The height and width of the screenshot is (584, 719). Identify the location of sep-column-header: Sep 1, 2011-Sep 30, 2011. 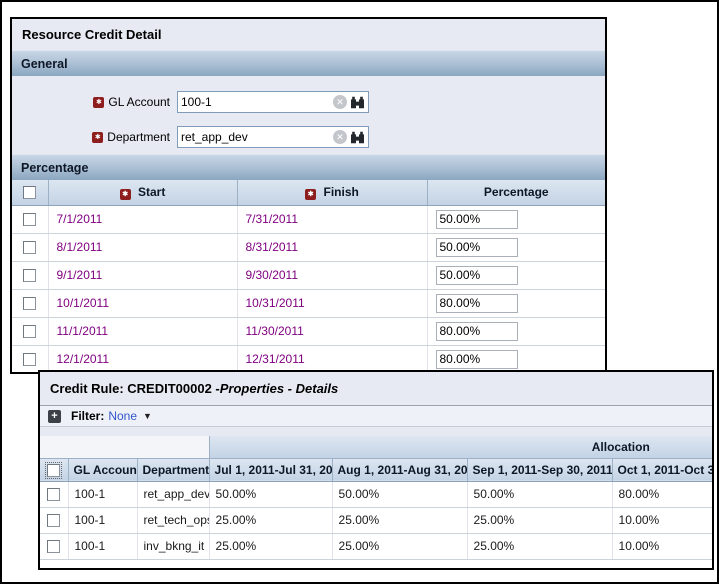
(539, 470).